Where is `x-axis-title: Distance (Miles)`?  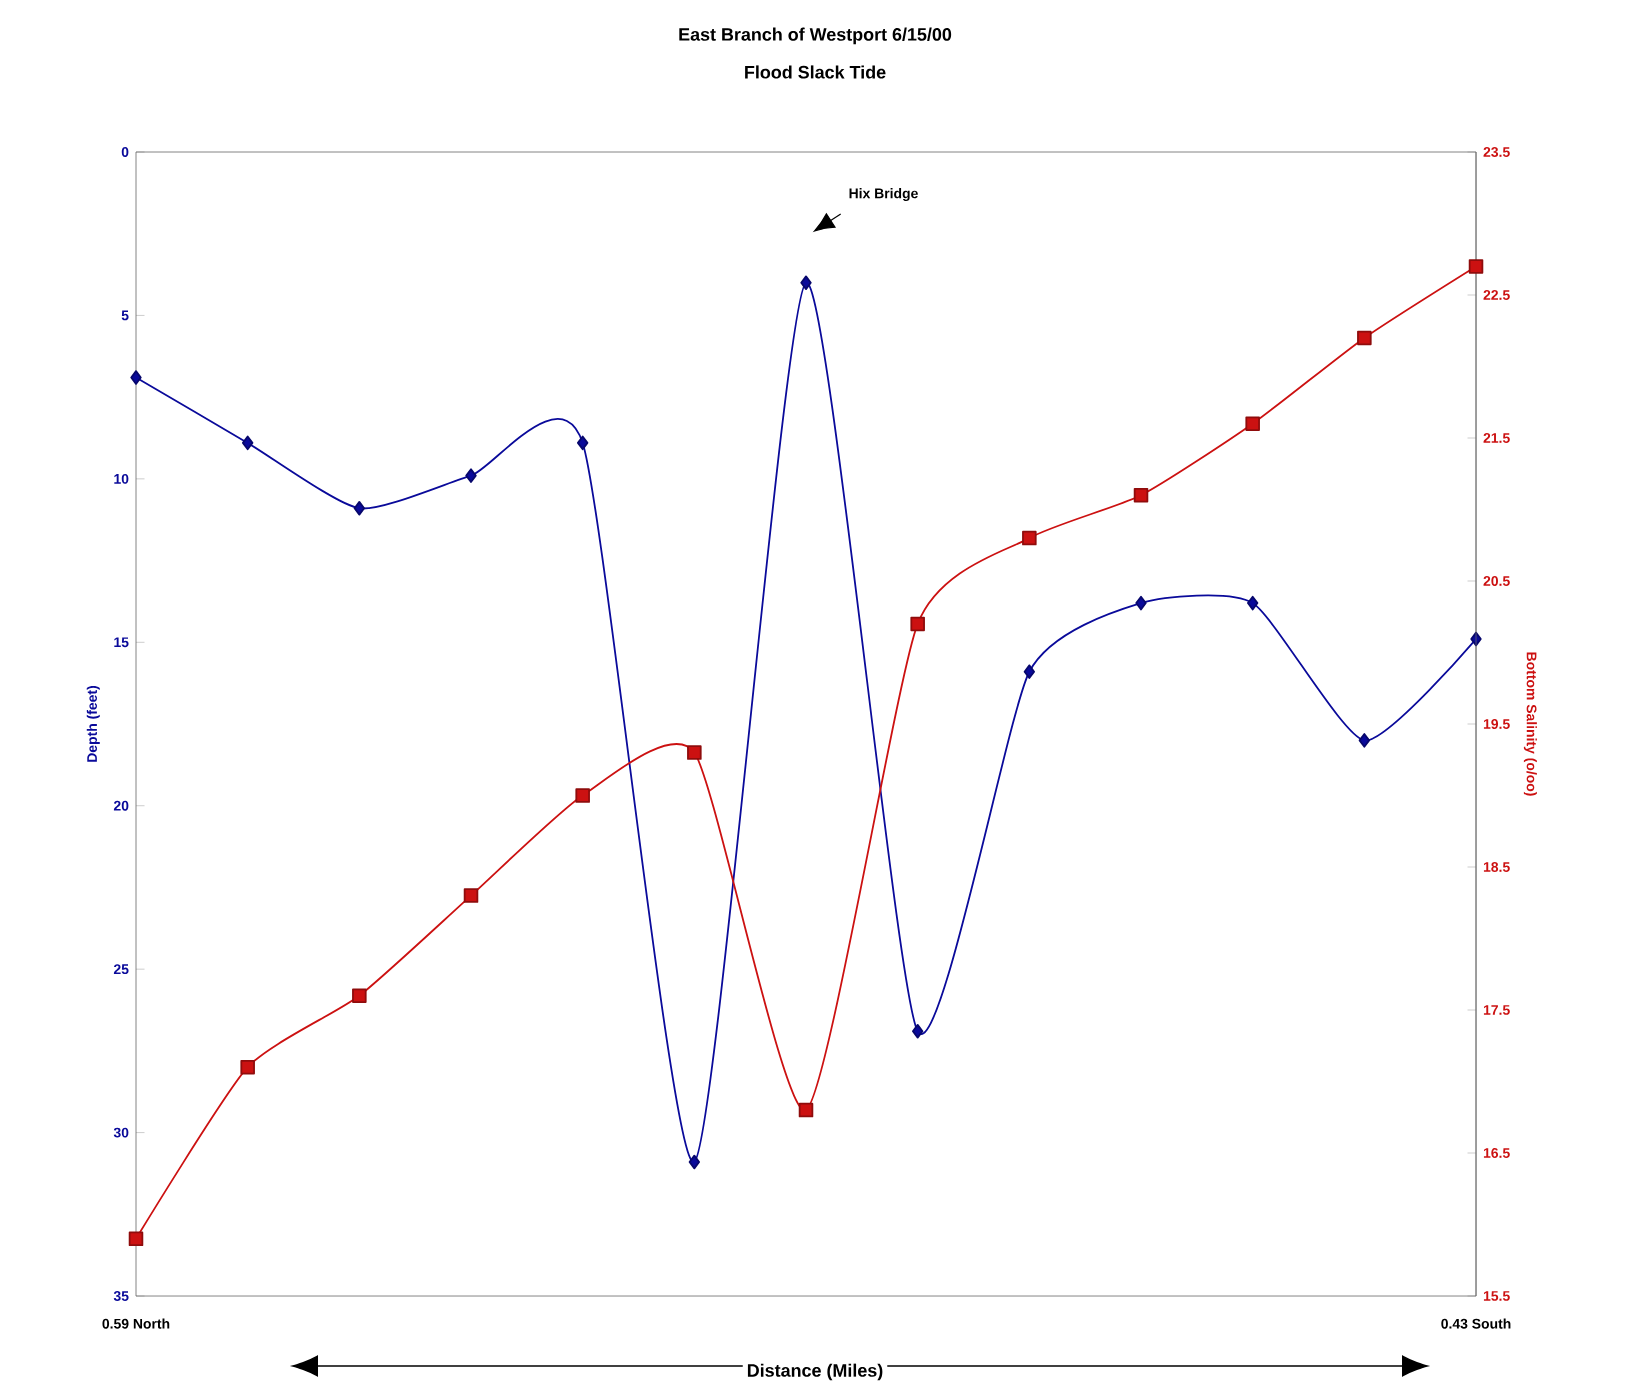 x-axis-title: Distance (Miles) is located at coordinates (815, 1372).